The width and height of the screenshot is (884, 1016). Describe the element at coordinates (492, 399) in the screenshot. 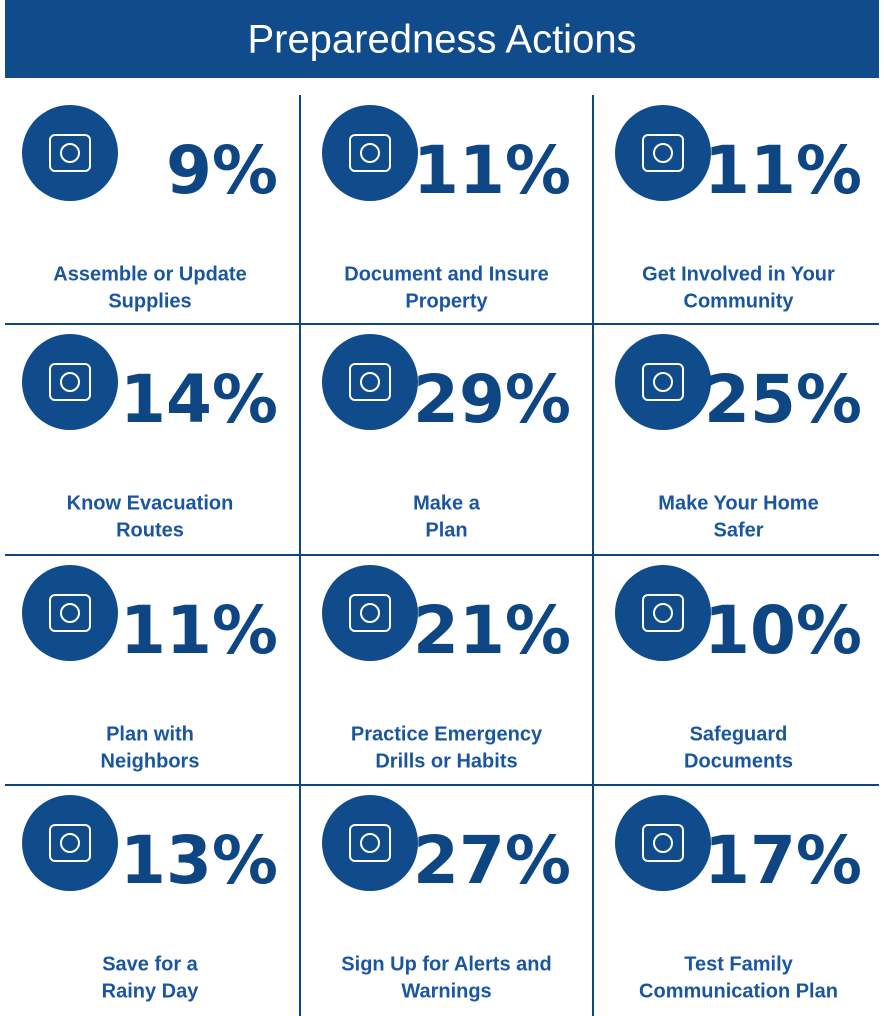

I see `percentage: 29%` at that location.